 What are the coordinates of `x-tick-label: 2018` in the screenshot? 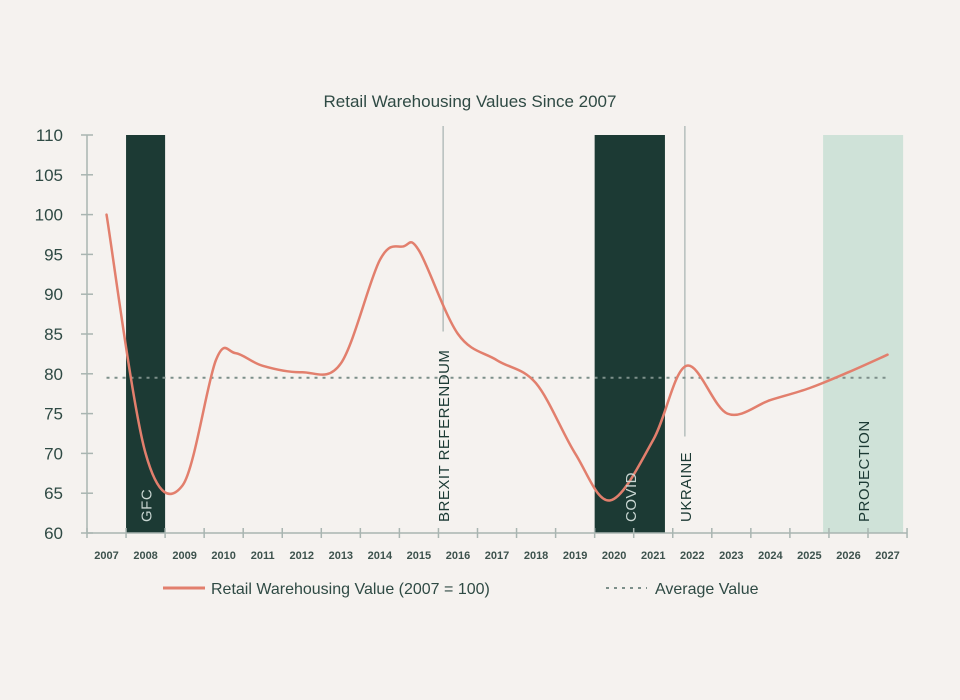 It's located at (536, 556).